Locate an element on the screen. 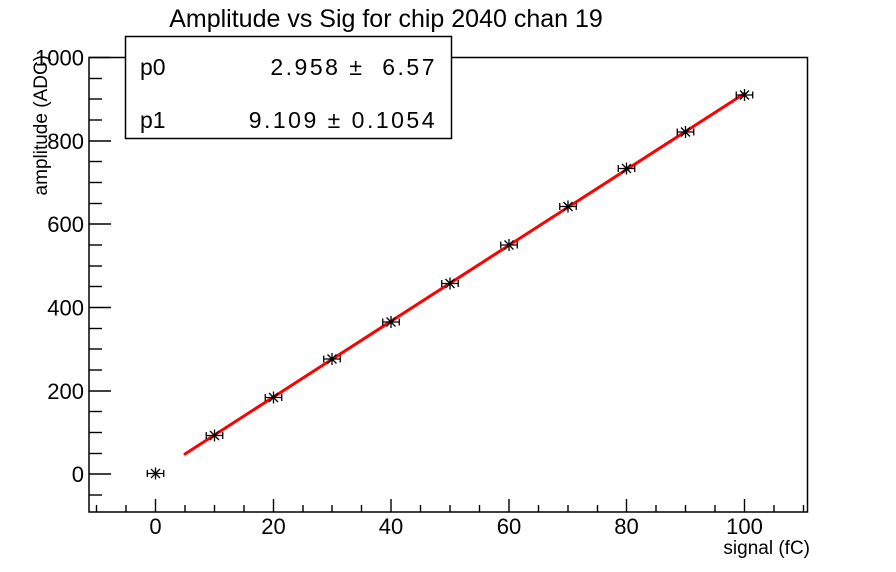  stats-p1-value: 9.109 ± 0.1054 is located at coordinates (343, 120).